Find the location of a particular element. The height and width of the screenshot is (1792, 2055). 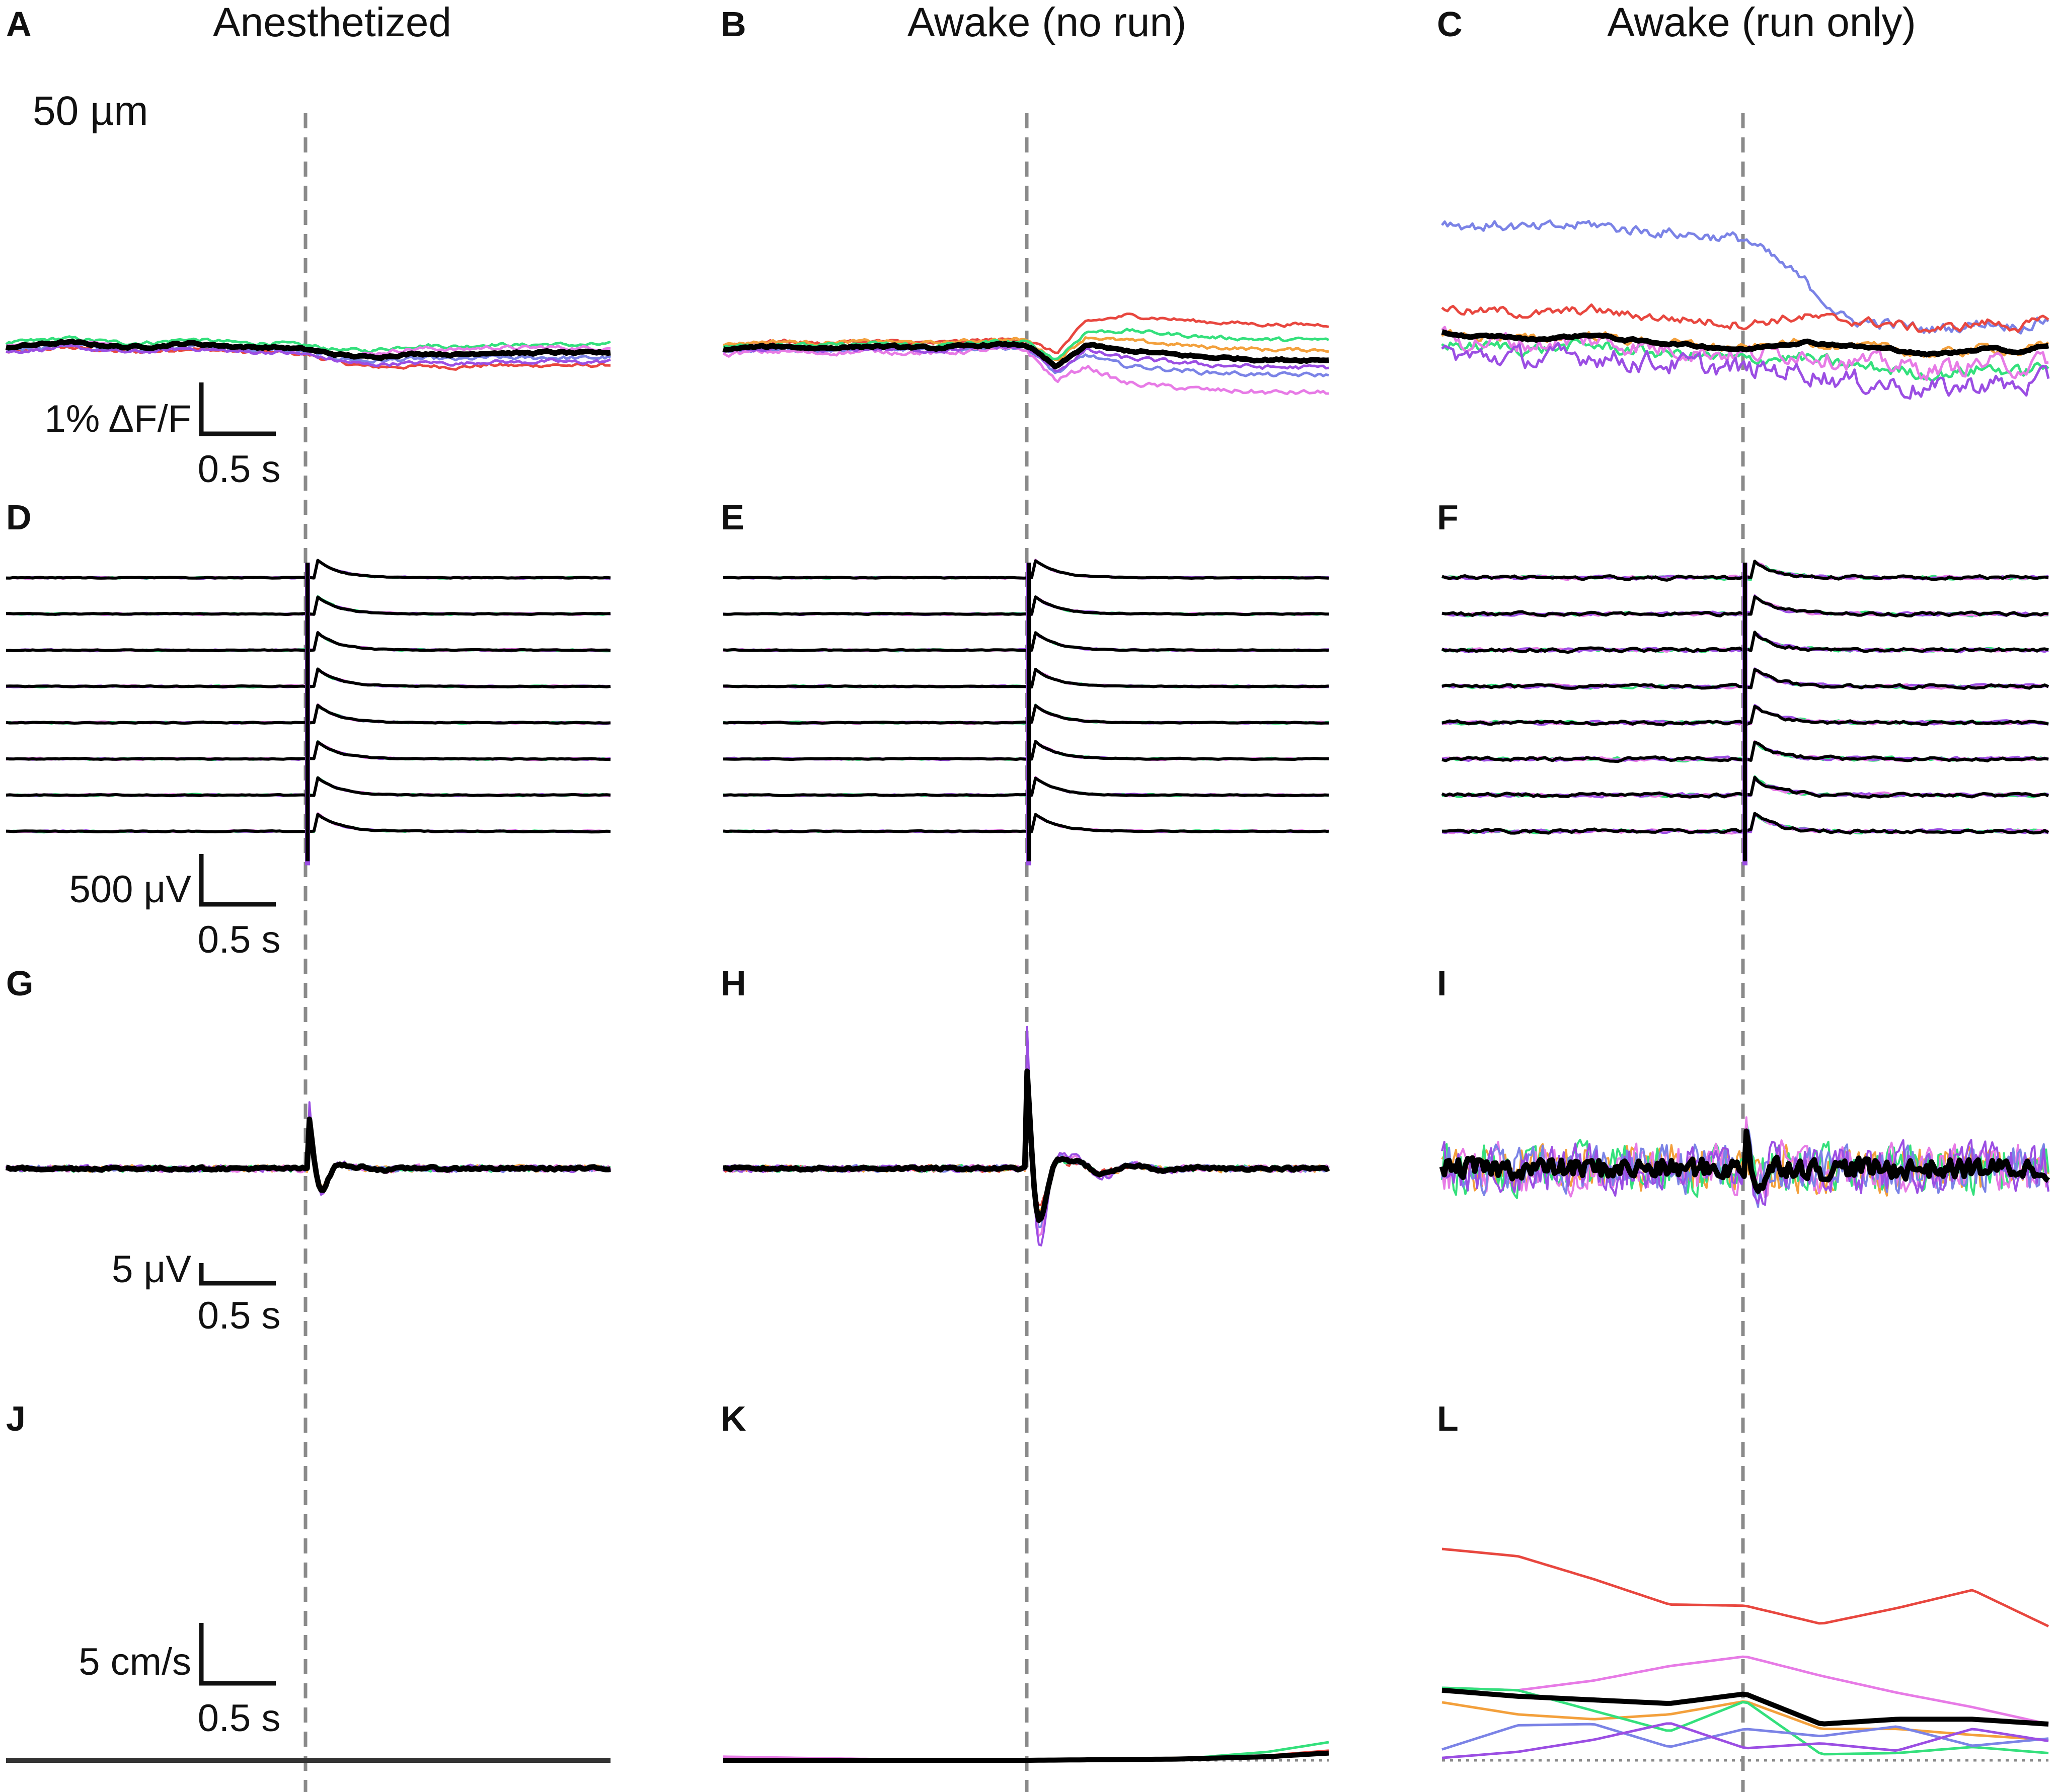

dff-trace-b-green is located at coordinates (1026, 344).